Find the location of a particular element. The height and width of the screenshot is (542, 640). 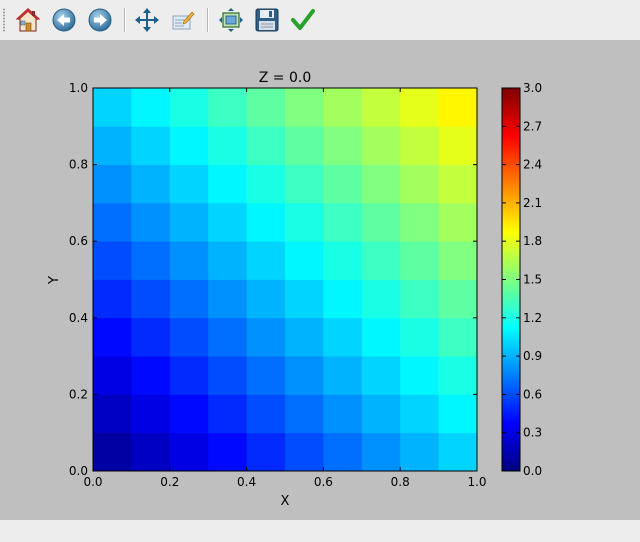

check-button is located at coordinates (303, 20).